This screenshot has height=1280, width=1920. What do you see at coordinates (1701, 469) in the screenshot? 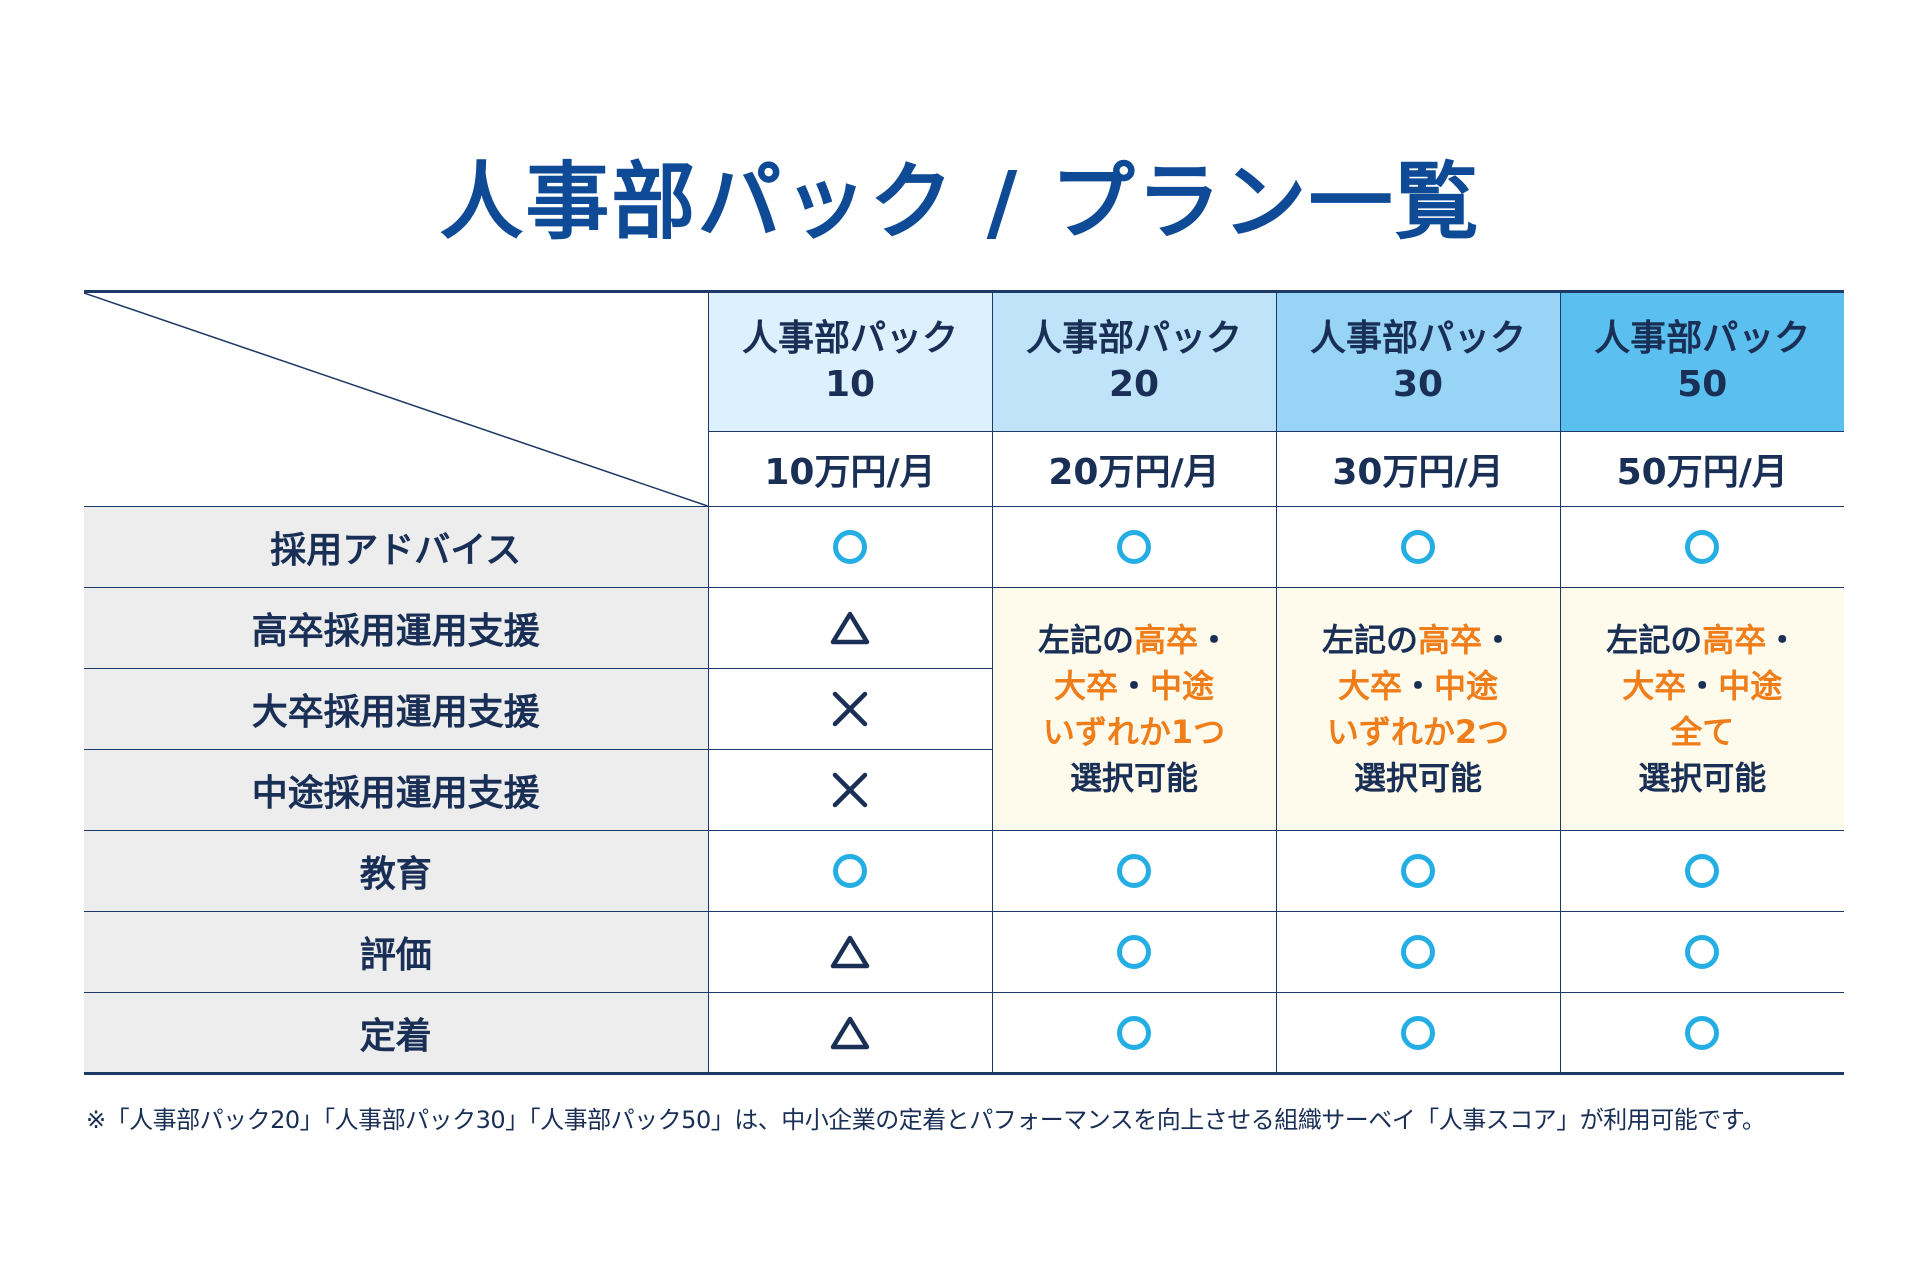
I see `price-cell-50: 50万円/月` at bounding box center [1701, 469].